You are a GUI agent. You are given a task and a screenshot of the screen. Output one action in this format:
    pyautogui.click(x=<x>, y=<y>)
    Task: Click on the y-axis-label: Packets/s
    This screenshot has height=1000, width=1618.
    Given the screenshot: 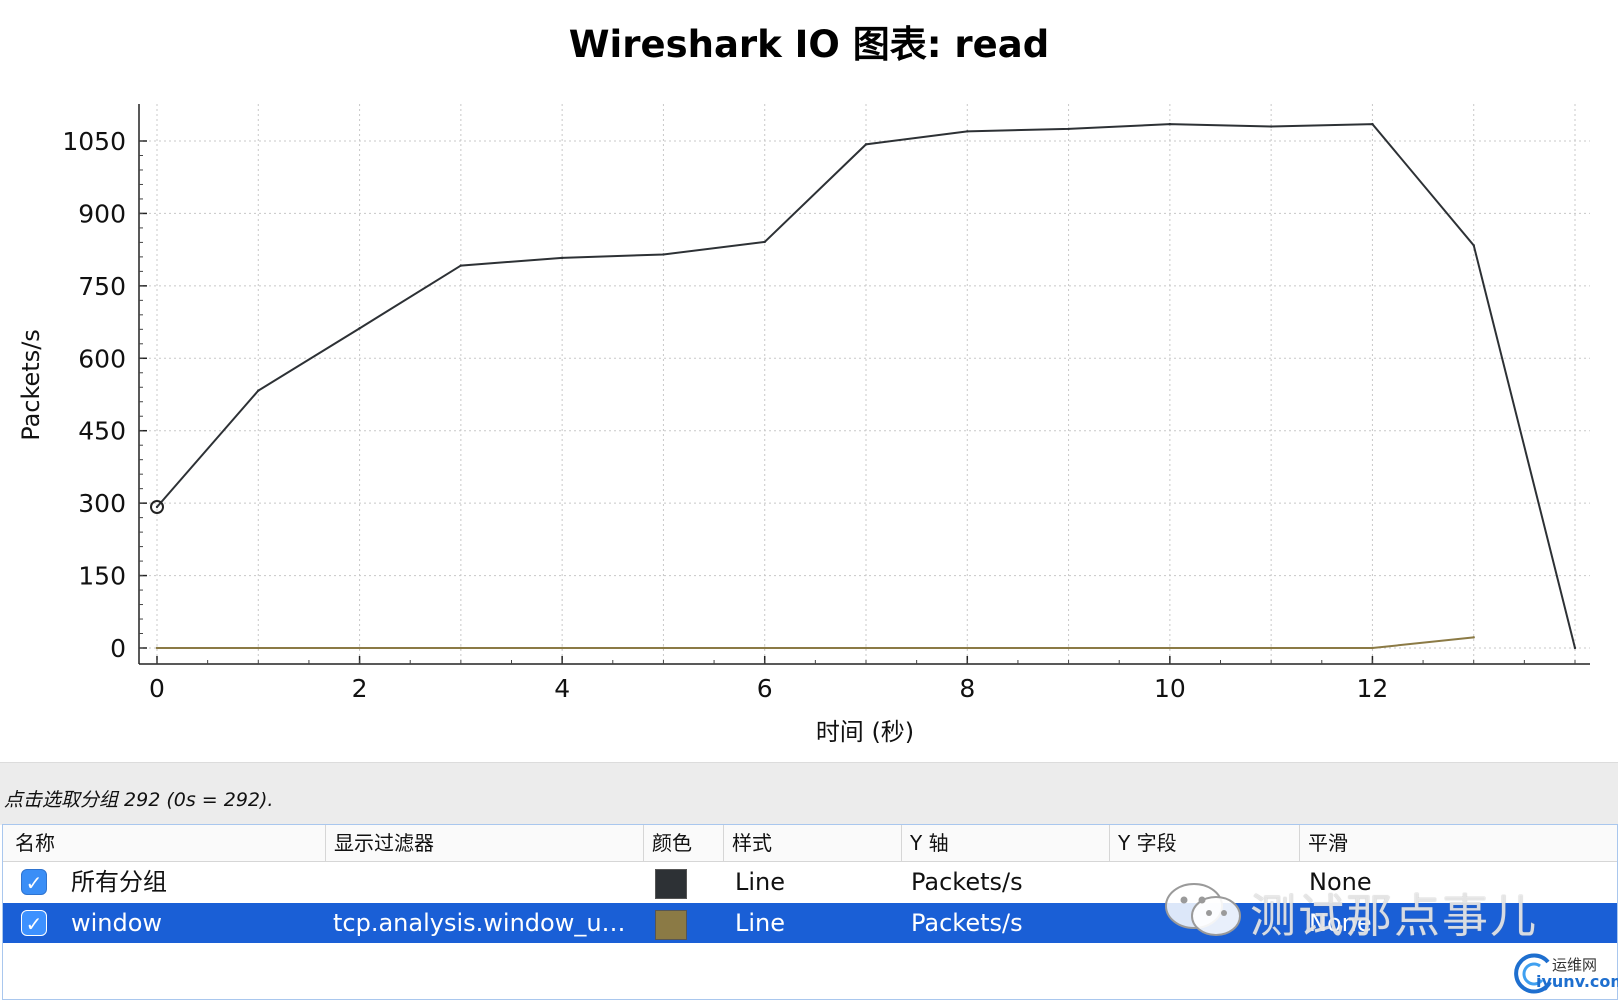 What is the action you would take?
    pyautogui.click(x=31, y=385)
    